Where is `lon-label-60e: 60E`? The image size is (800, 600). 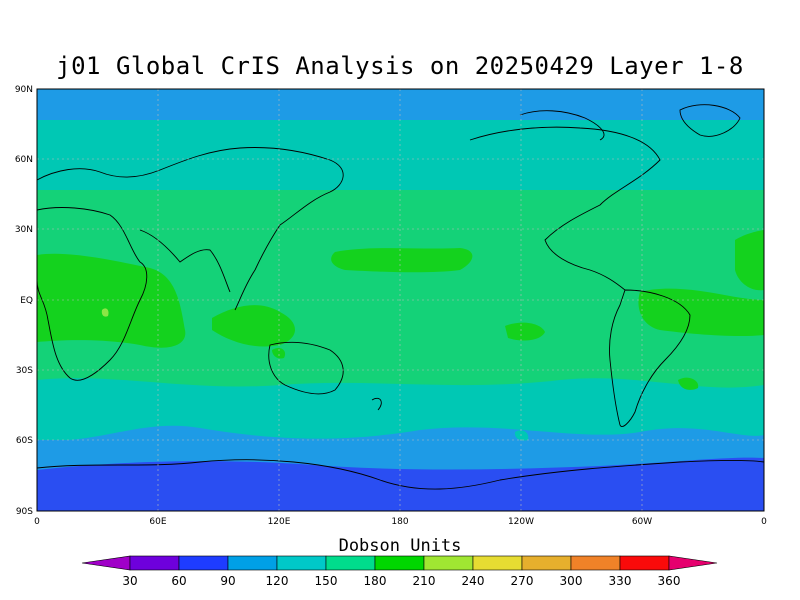
lon-label-60e: 60E is located at coordinates (157, 522).